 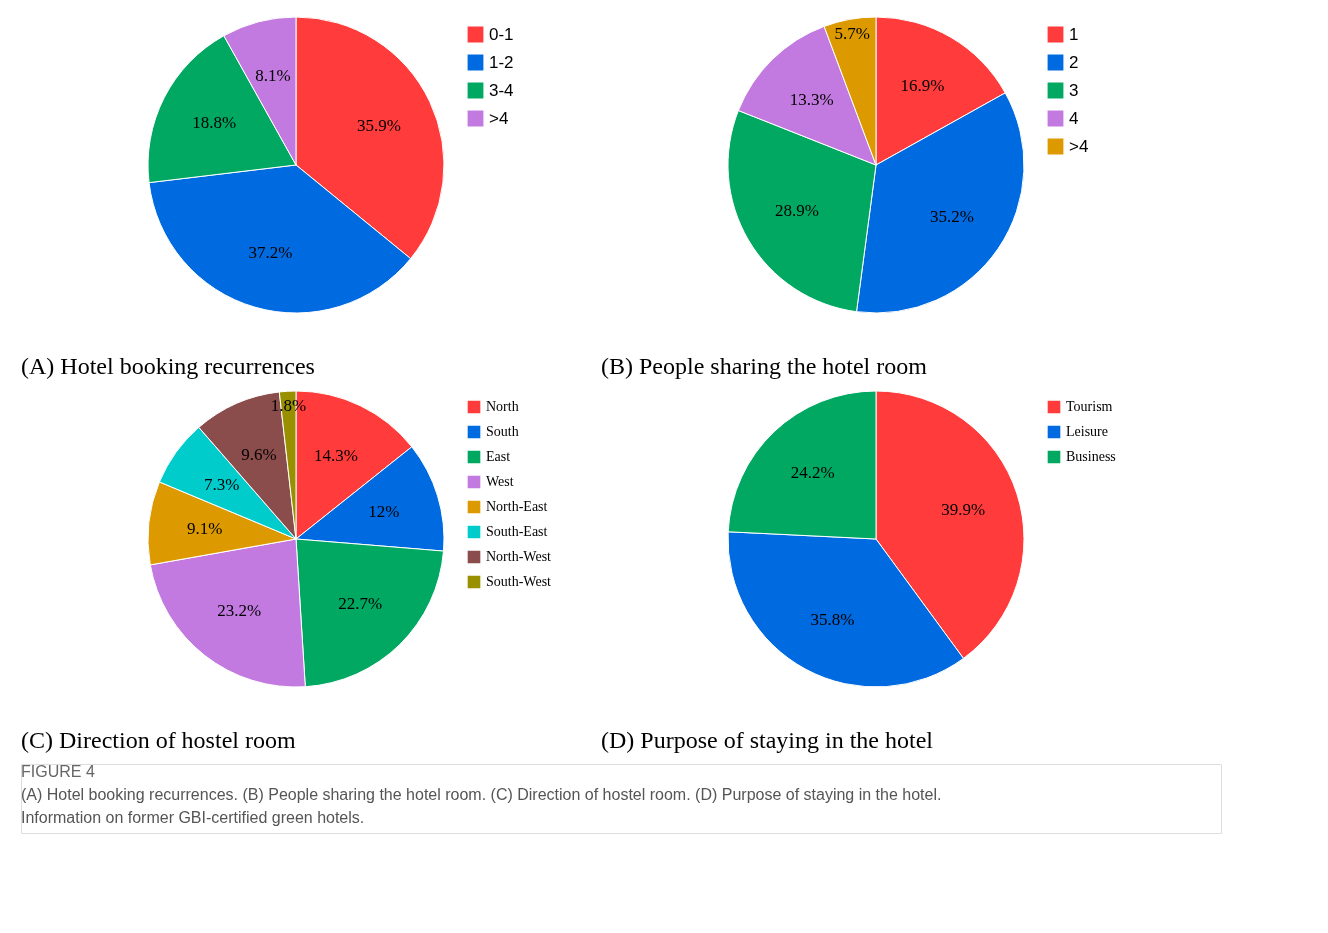 What do you see at coordinates (214, 123) in the screenshot?
I see `data-label: 18.8%` at bounding box center [214, 123].